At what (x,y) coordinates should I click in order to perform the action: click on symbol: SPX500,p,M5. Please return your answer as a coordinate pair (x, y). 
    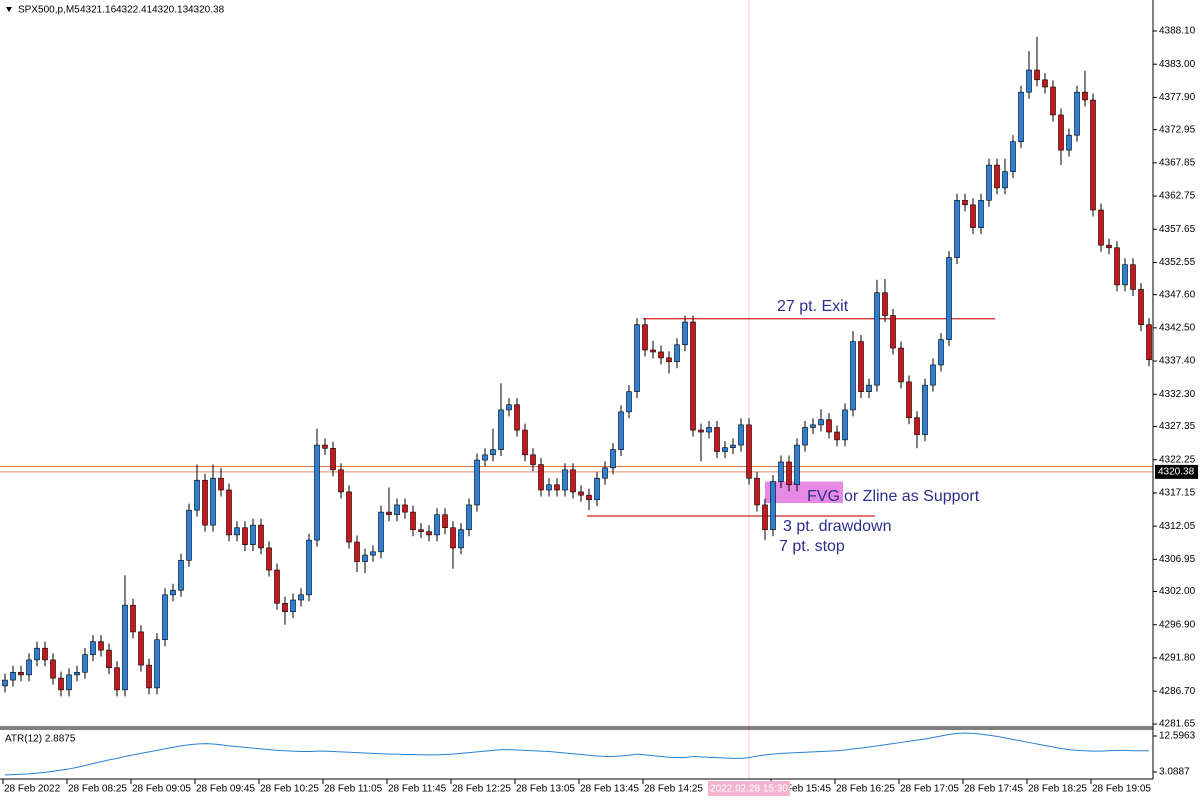
    Looking at the image, I should click on (49, 10).